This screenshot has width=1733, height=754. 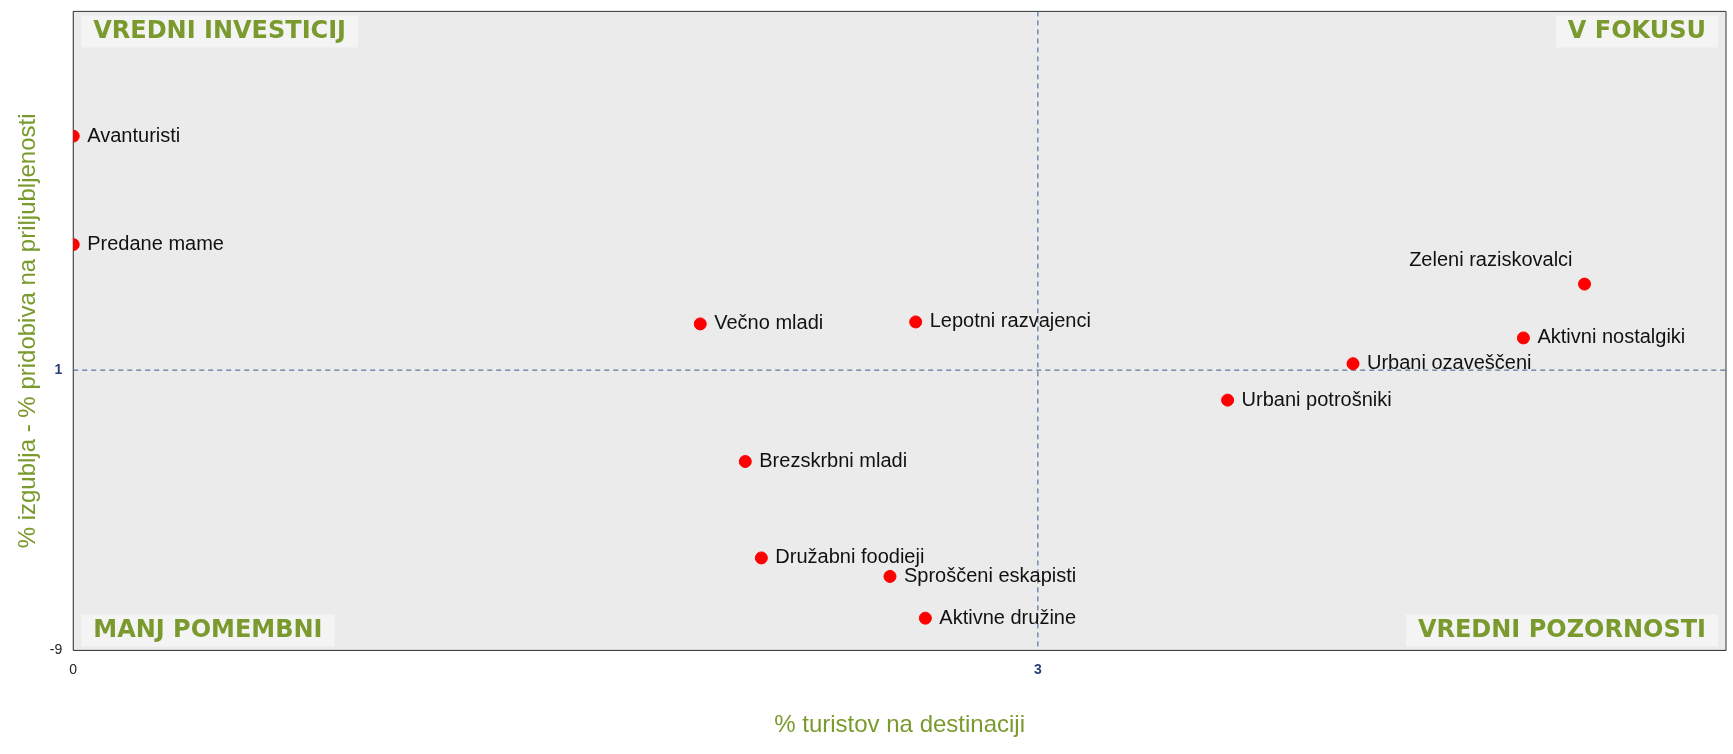 What do you see at coordinates (1611, 336) in the screenshot?
I see `data-label: Aktivni nostalgiki` at bounding box center [1611, 336].